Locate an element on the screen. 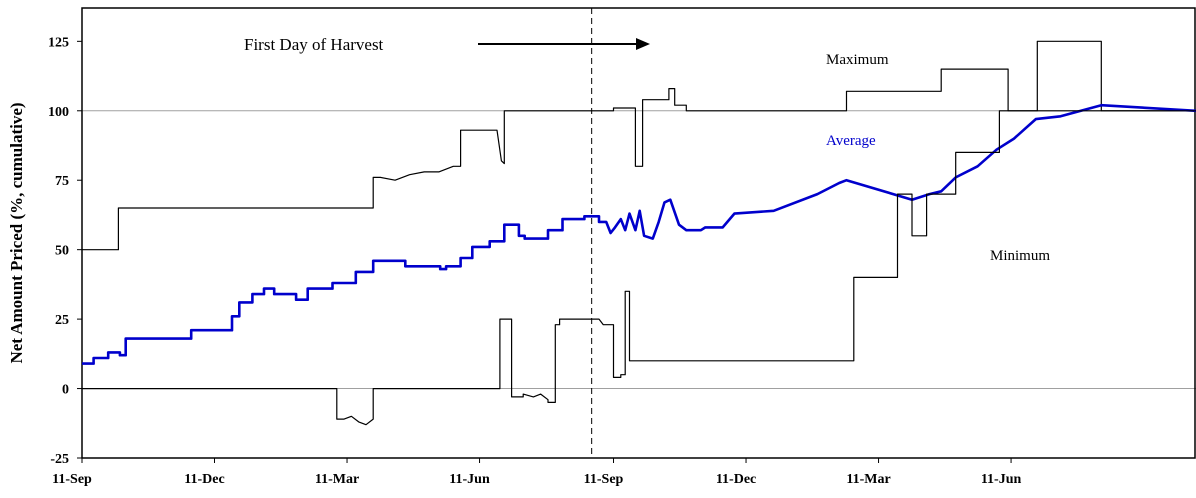 The width and height of the screenshot is (1196, 498). y-axis: -25 0 25 50 75 100 125 is located at coordinates (65, 251).